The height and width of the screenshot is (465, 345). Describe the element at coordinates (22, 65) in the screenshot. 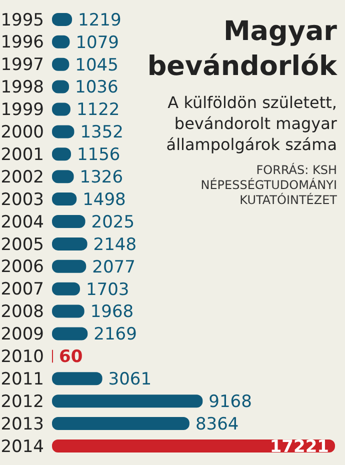

I see `y-tick-label: 1997` at that location.